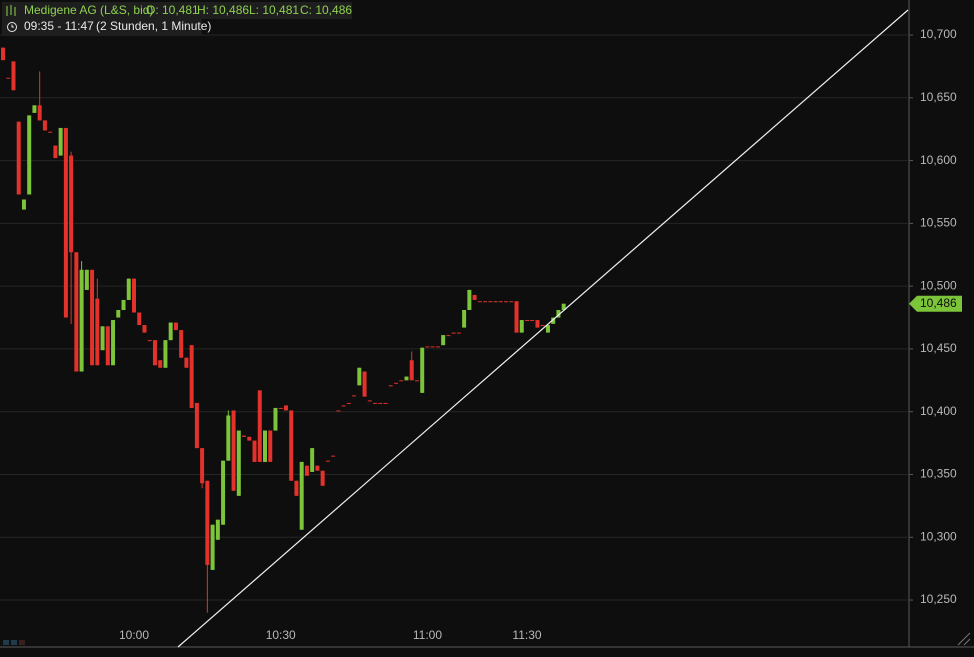 The width and height of the screenshot is (974, 657). I want to click on ohlc-high: H: 10,486, so click(223, 10).